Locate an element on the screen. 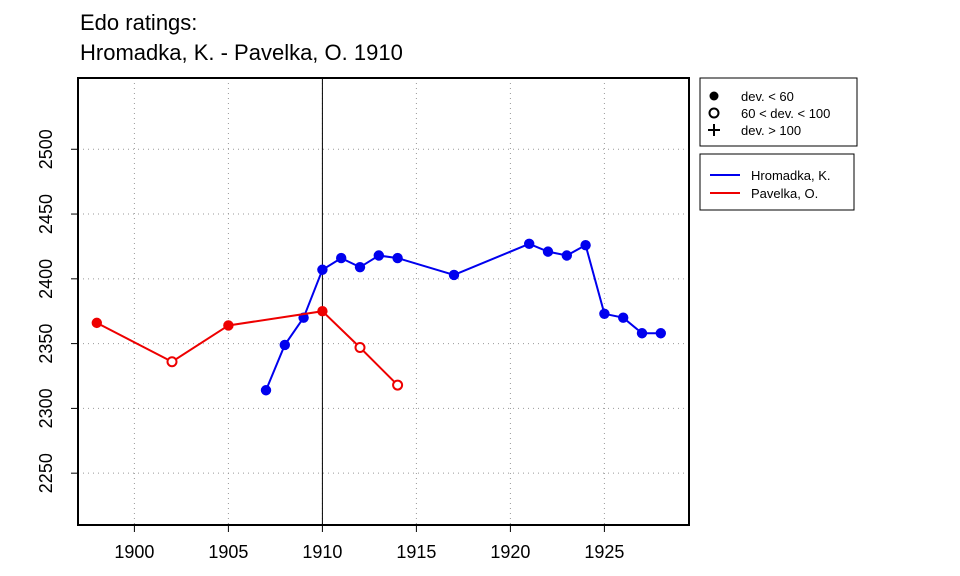  y-tick-label: 2400 is located at coordinates (46, 279).